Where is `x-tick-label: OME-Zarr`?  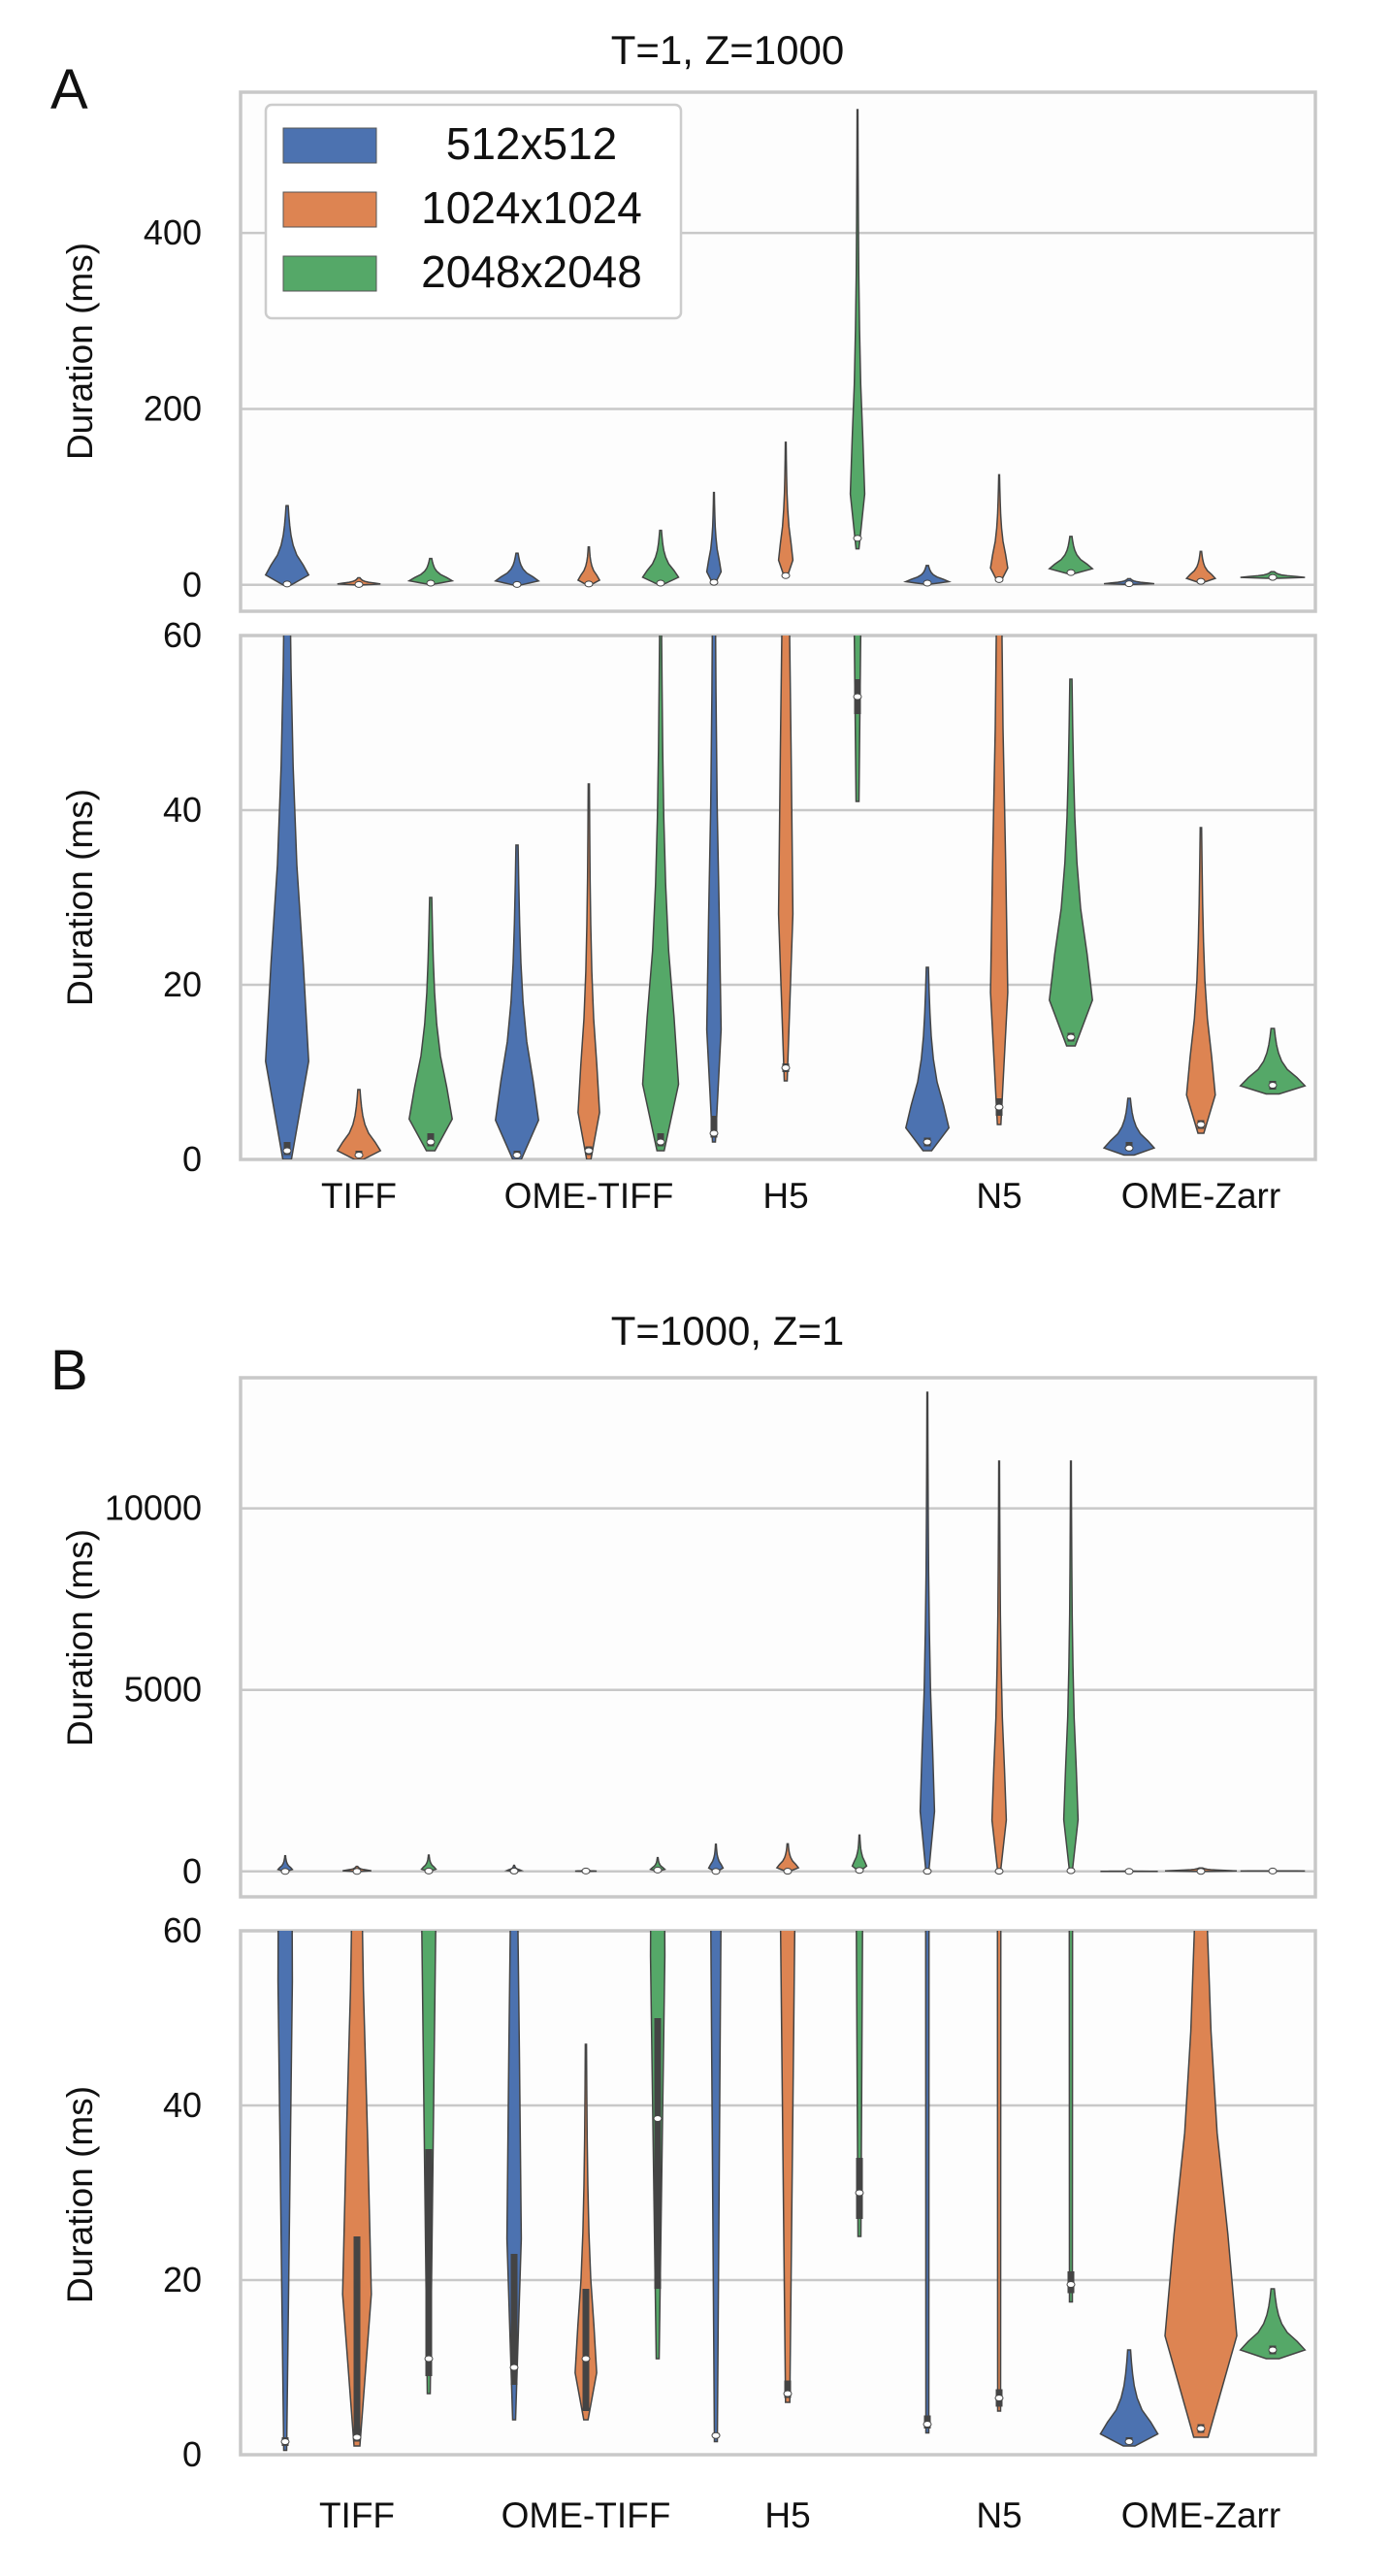 x-tick-label: OME-Zarr is located at coordinates (1200, 1196).